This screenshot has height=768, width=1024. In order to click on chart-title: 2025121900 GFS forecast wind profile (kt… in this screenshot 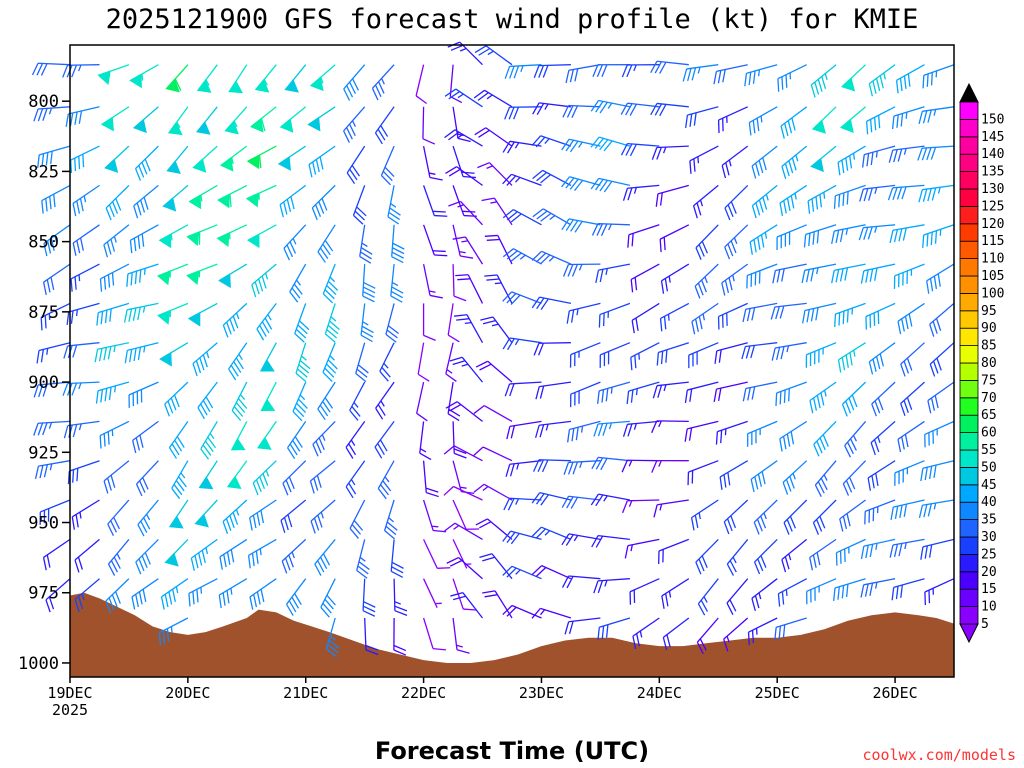, I will do `click(512, 19)`.